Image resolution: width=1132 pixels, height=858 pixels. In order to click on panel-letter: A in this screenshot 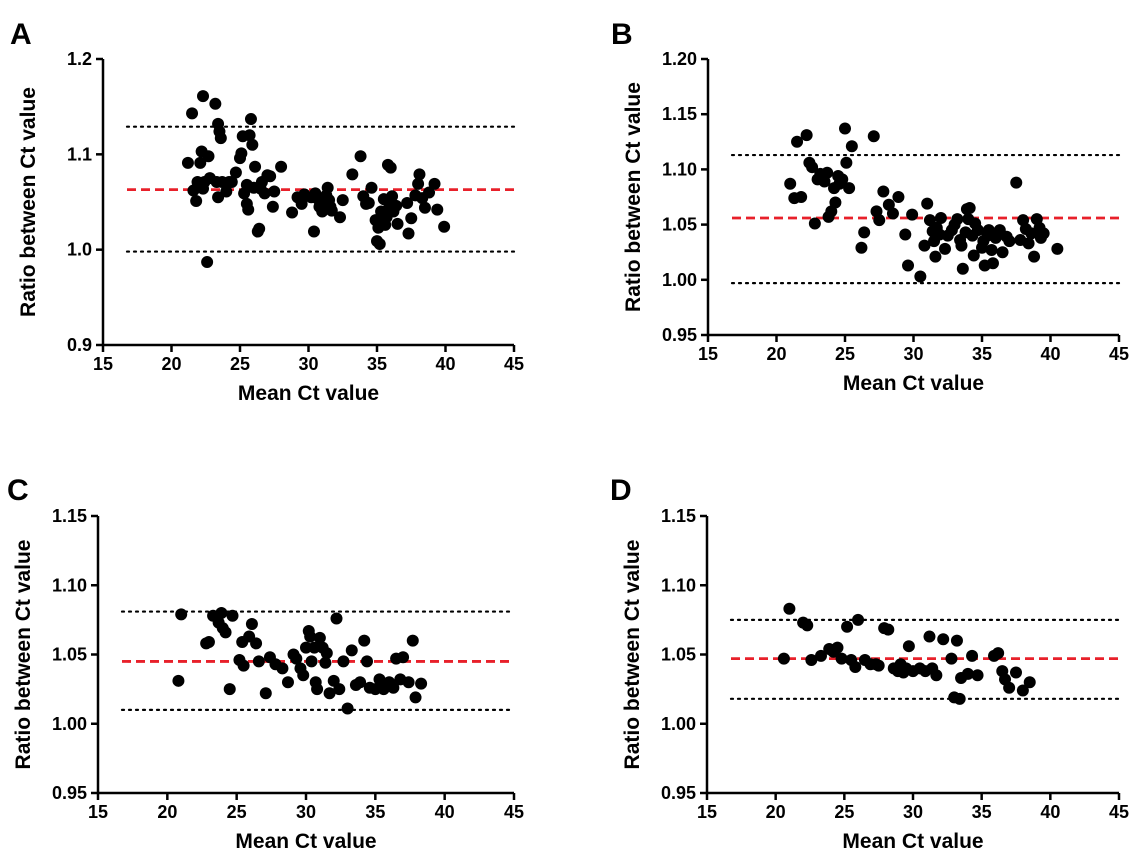, I will do `click(21, 34)`.